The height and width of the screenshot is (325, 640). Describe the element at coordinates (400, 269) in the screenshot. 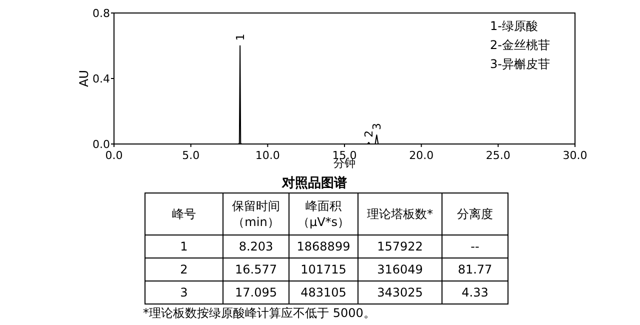

I see `text: 316049` at that location.